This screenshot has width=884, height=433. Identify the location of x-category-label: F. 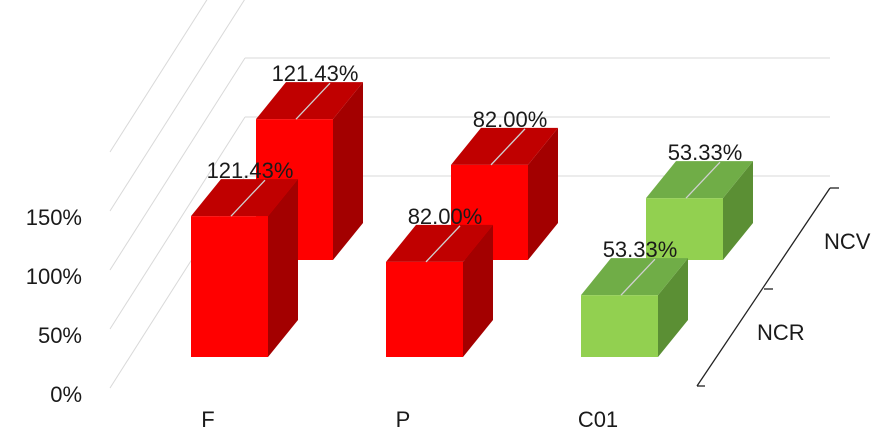
(207, 419).